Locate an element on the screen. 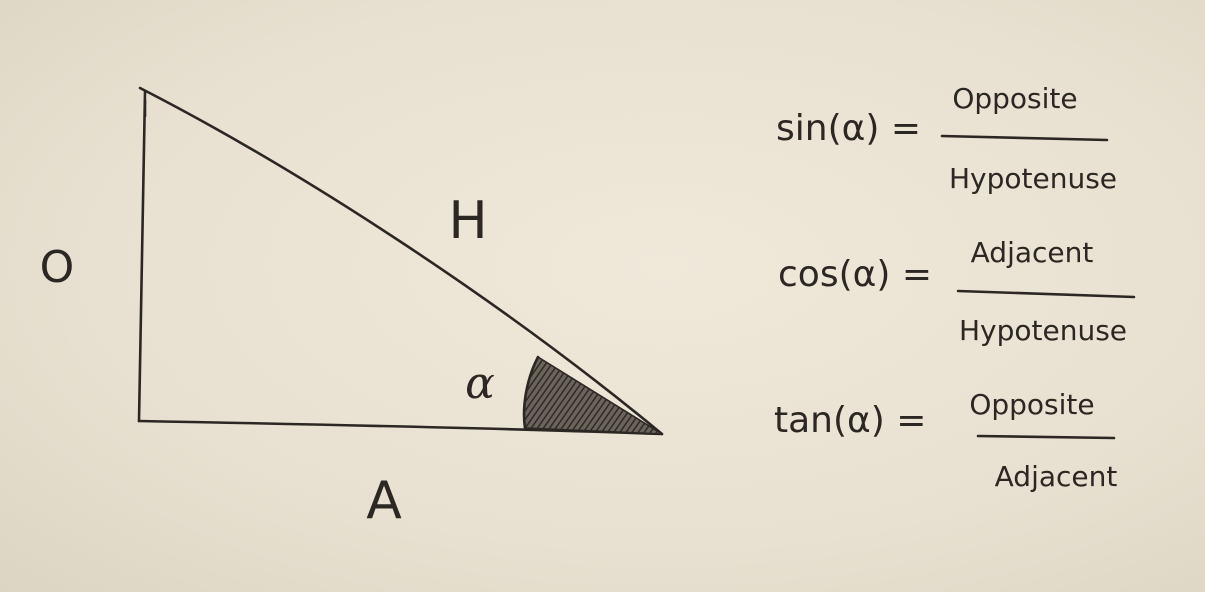  cos-fraction-bar is located at coordinates (1046, 294).